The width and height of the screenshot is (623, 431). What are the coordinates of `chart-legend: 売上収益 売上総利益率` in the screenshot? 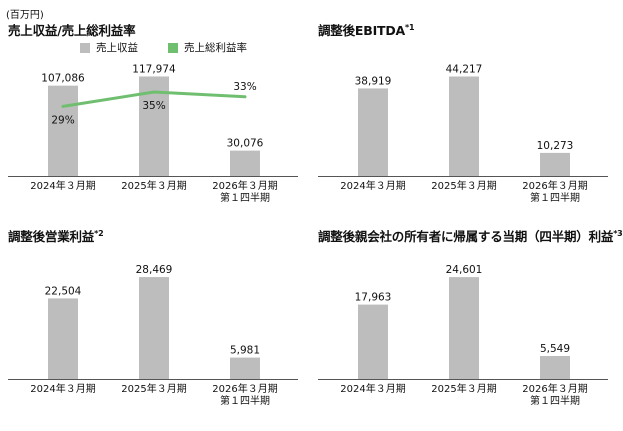 It's located at (163, 47).